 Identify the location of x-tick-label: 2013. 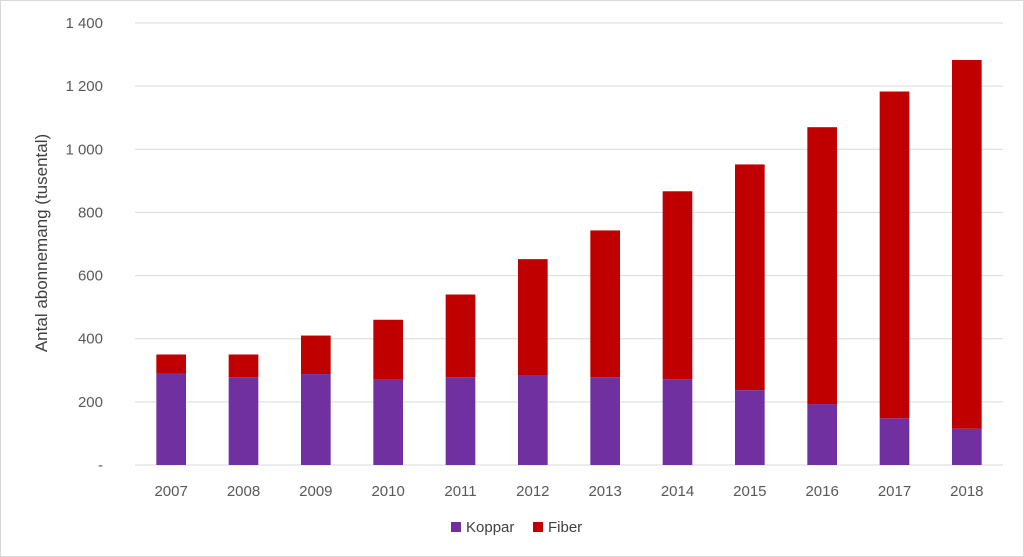
(604, 491).